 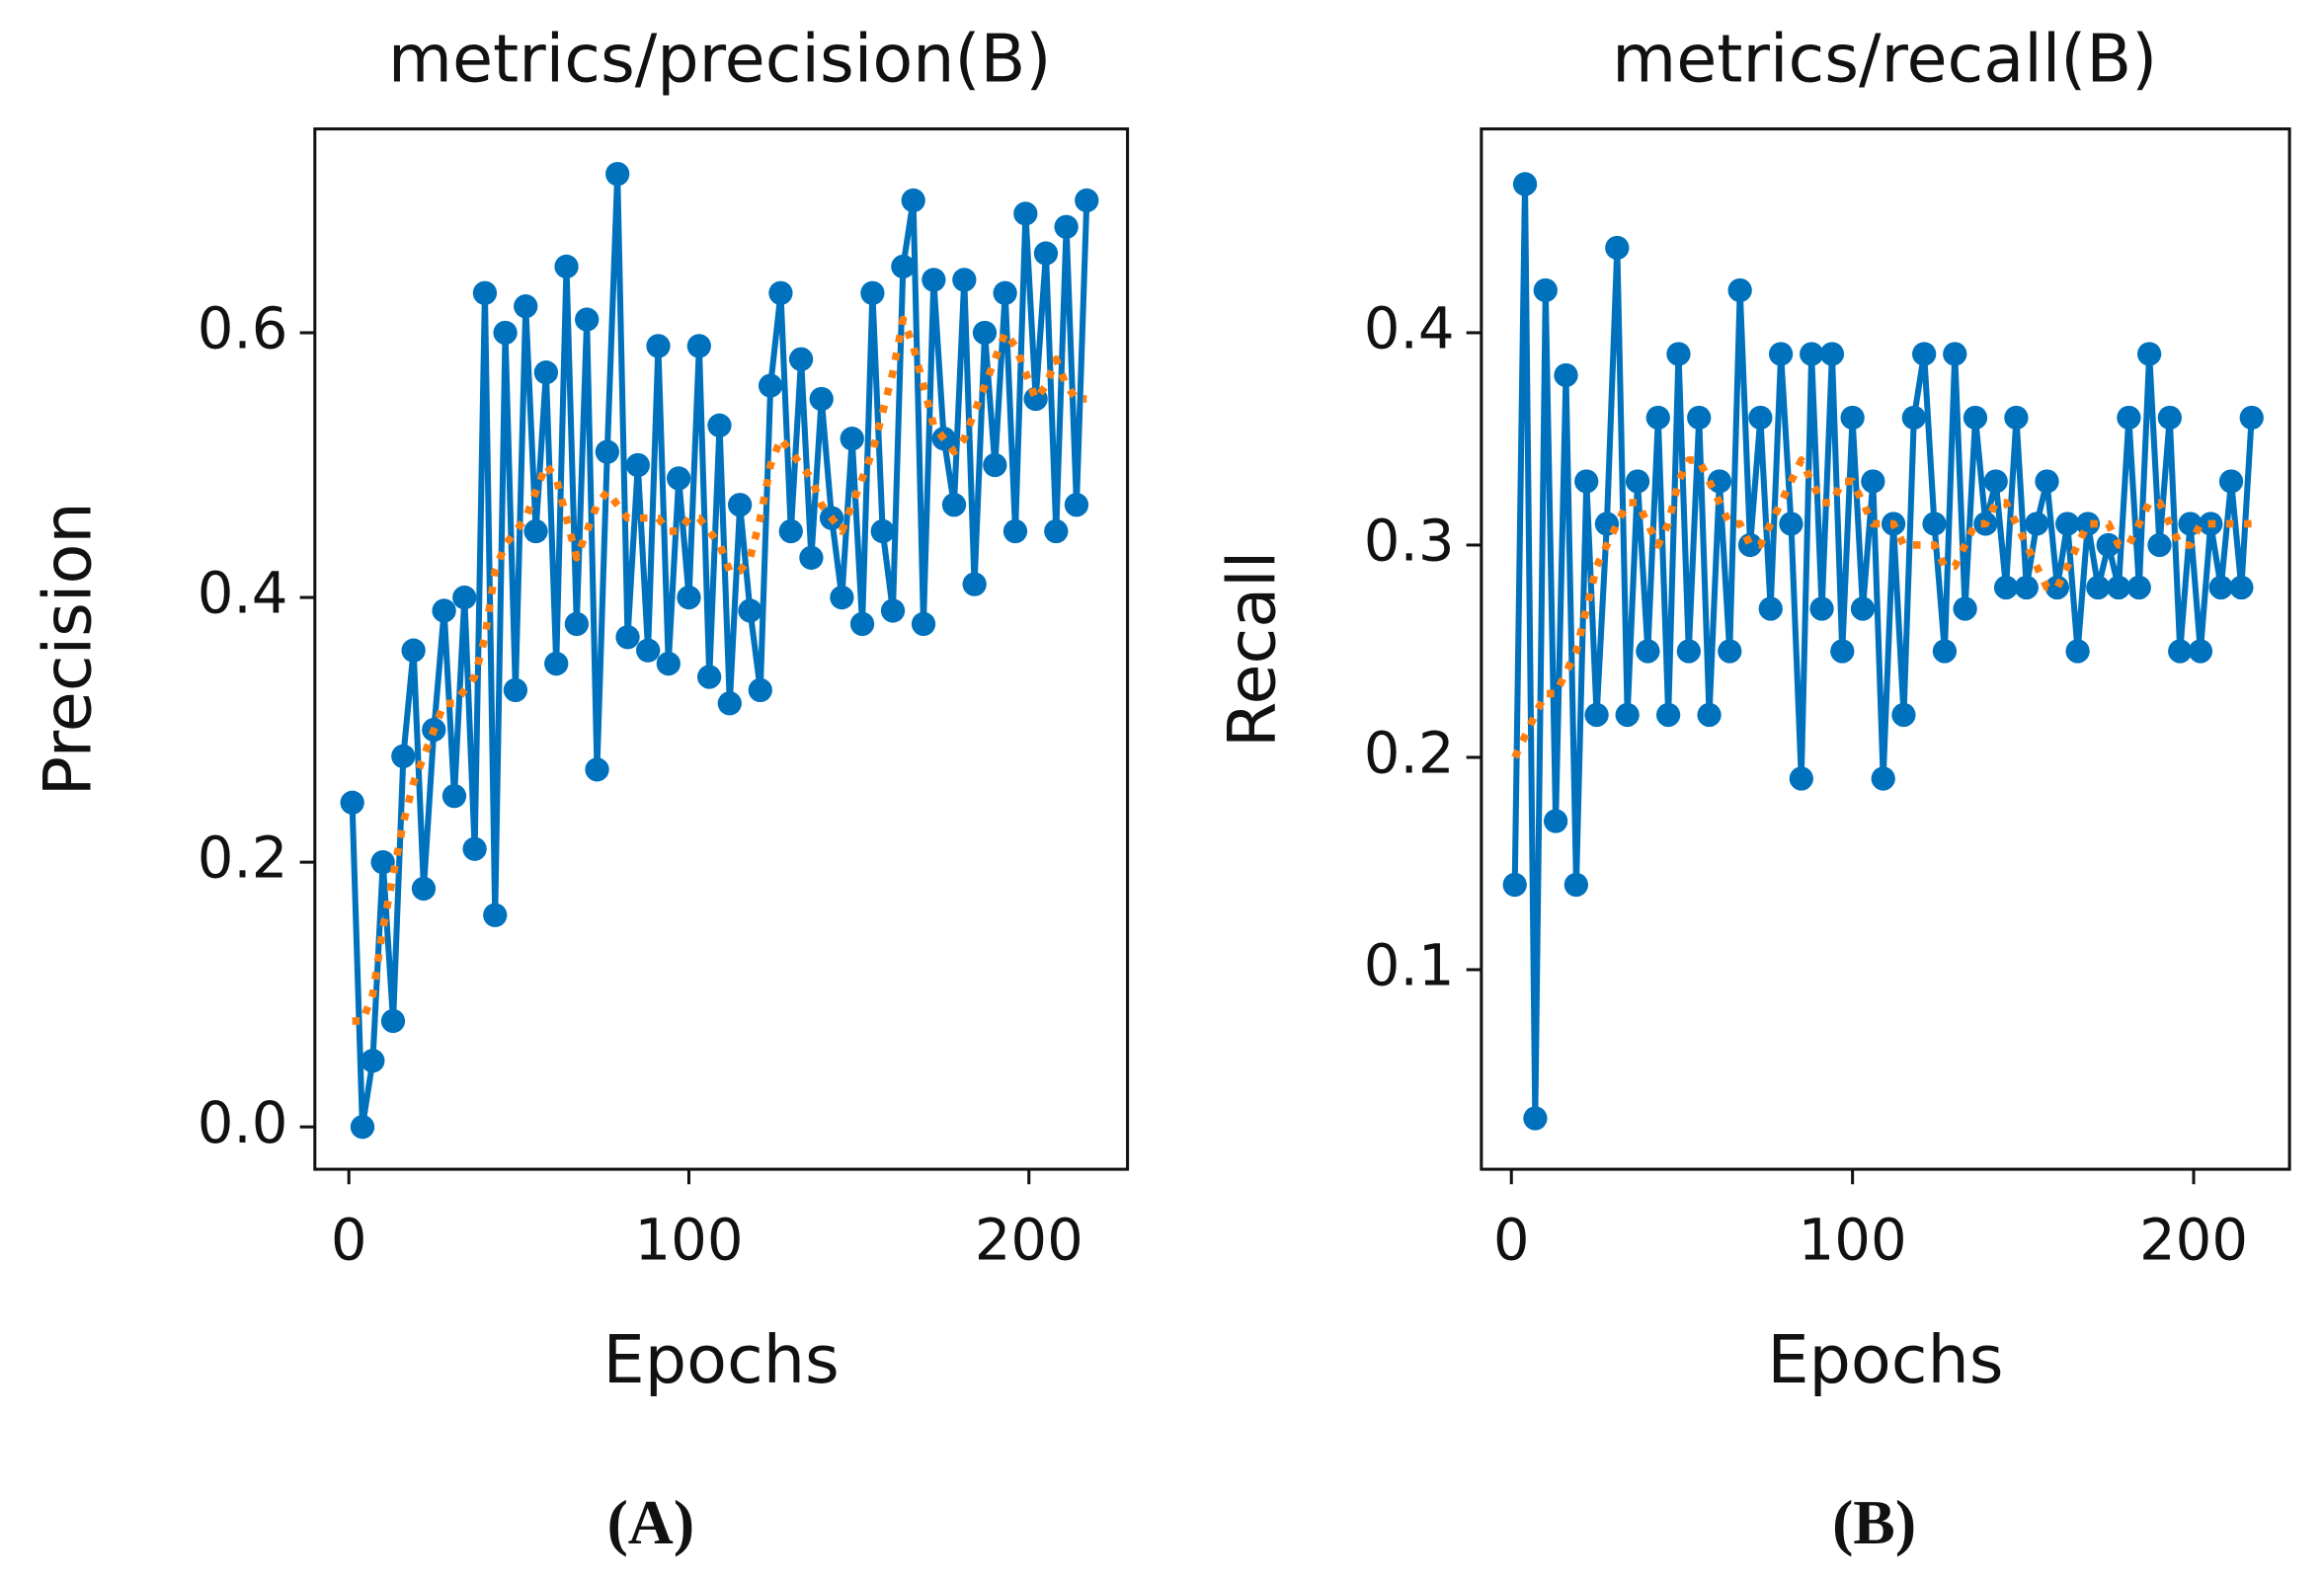 I want to click on y-tick-label: 0.2, so click(x=1410, y=754).